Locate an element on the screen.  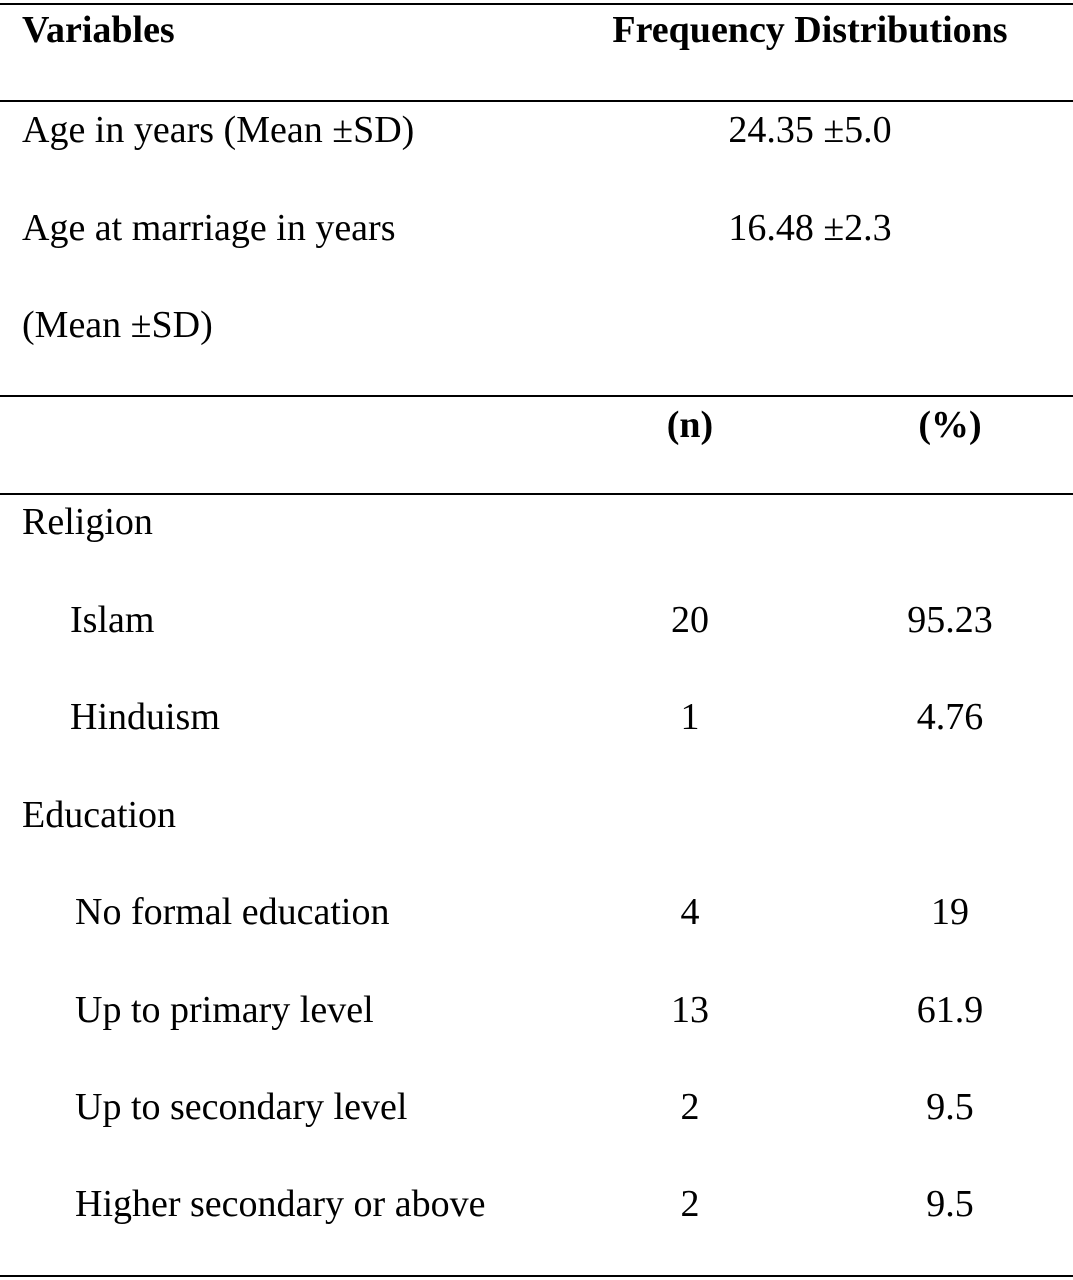
cell: 1 is located at coordinates (690, 717).